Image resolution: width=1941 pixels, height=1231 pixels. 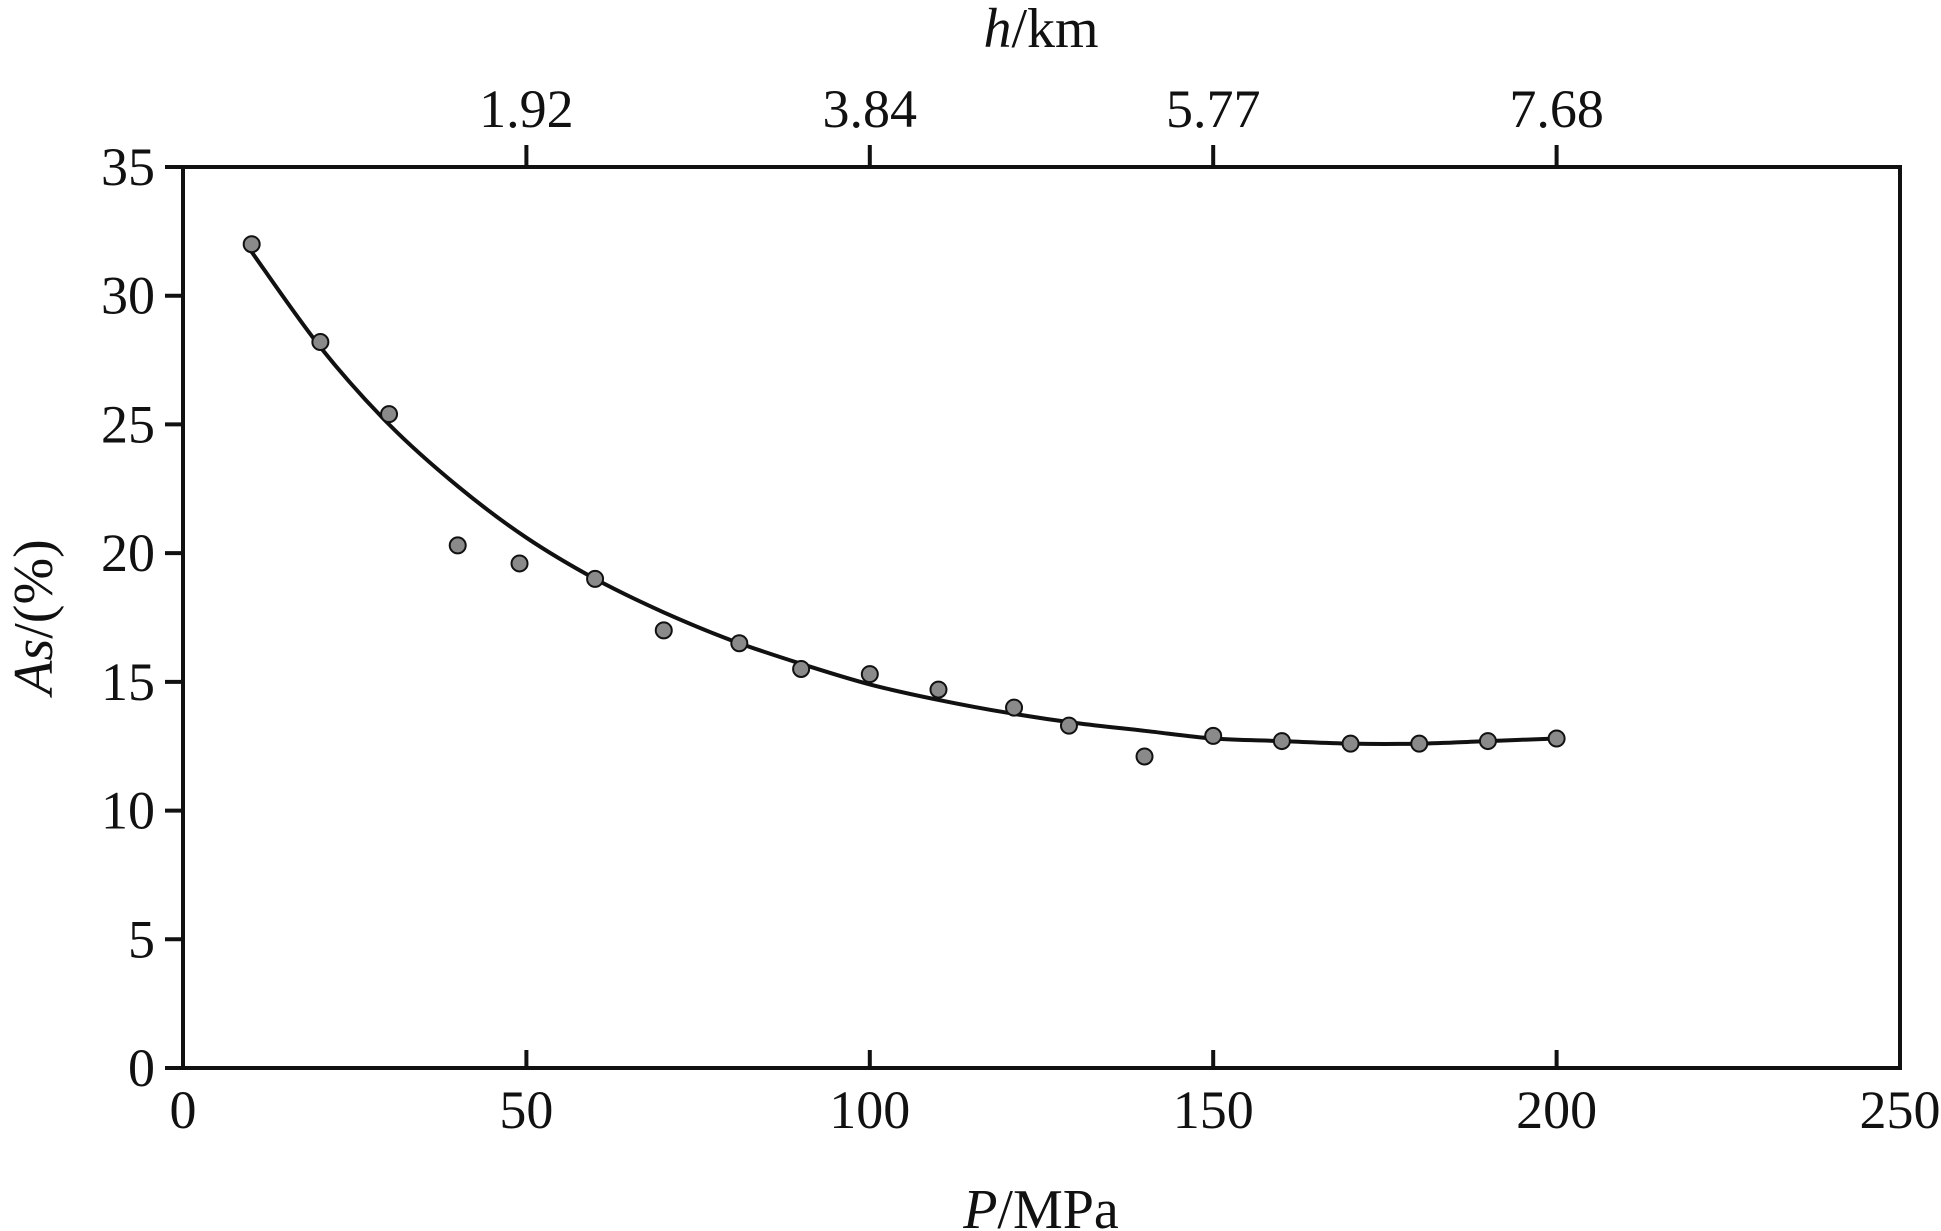 What do you see at coordinates (128, 553) in the screenshot?
I see `y-tick-label: 20` at bounding box center [128, 553].